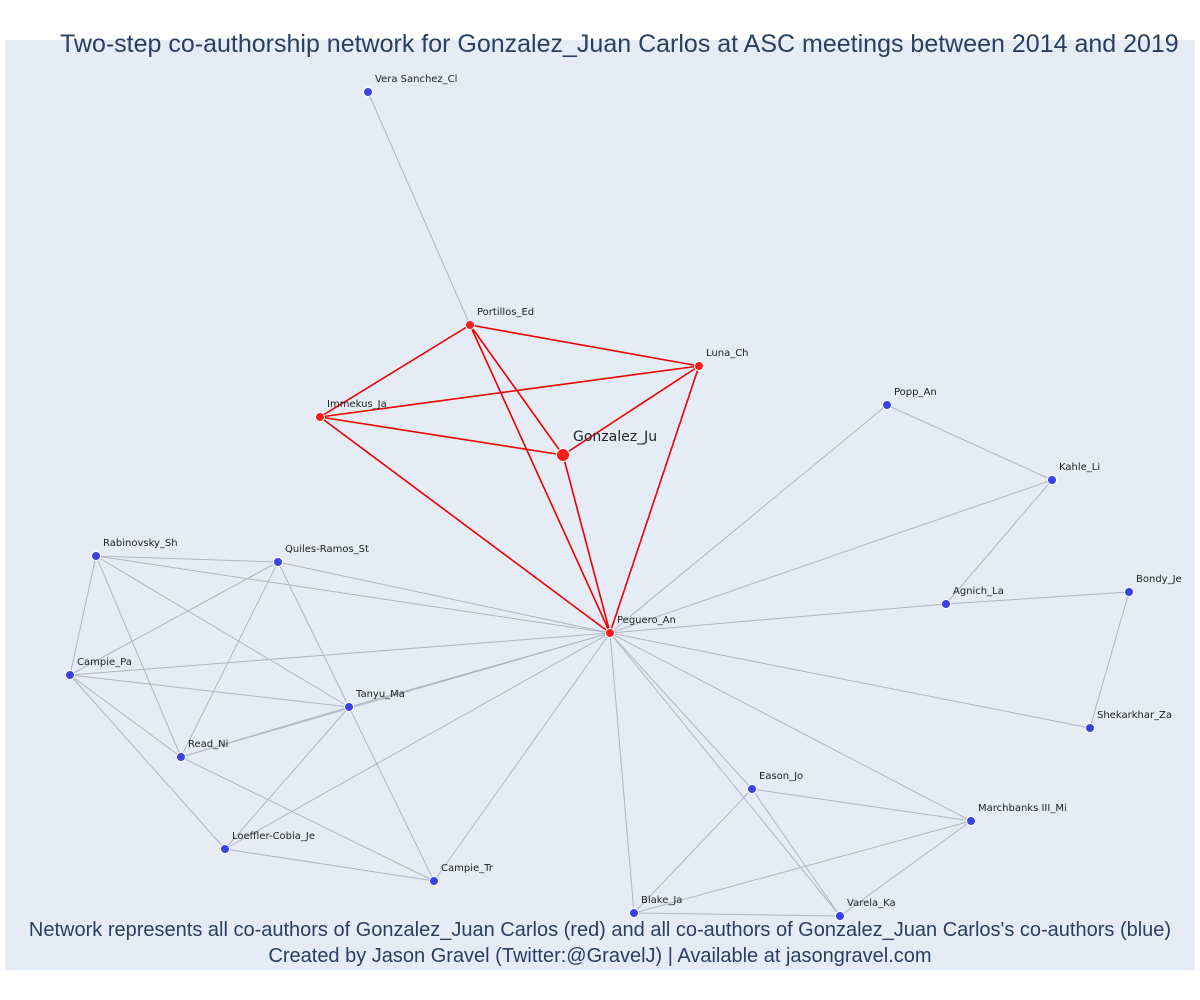 The height and width of the screenshot is (1000, 1200). Describe the element at coordinates (416, 79) in the screenshot. I see `node-label-vera-sanchez-cl: Vera Sanchez_Cl` at that location.